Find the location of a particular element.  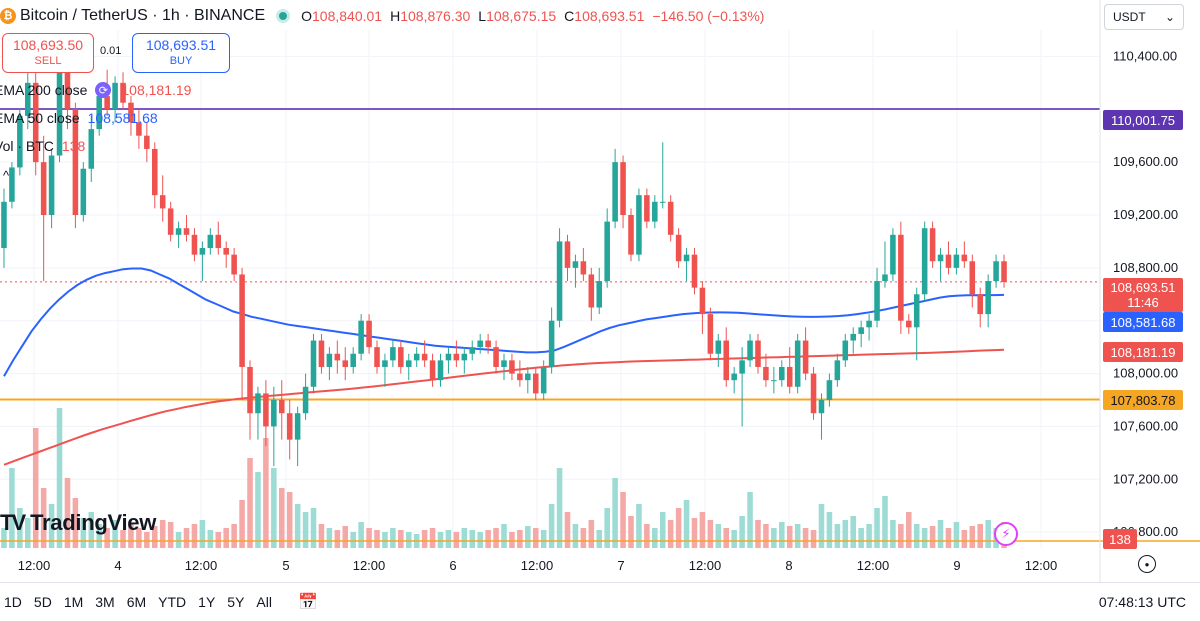

ema50-value: 108,581.68 is located at coordinates (122, 118).